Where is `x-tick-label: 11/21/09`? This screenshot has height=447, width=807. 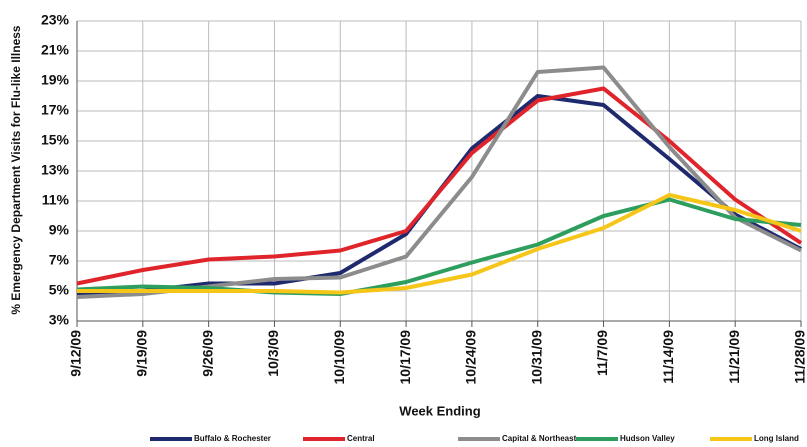
x-tick-label: 11/21/09 is located at coordinates (734, 357).